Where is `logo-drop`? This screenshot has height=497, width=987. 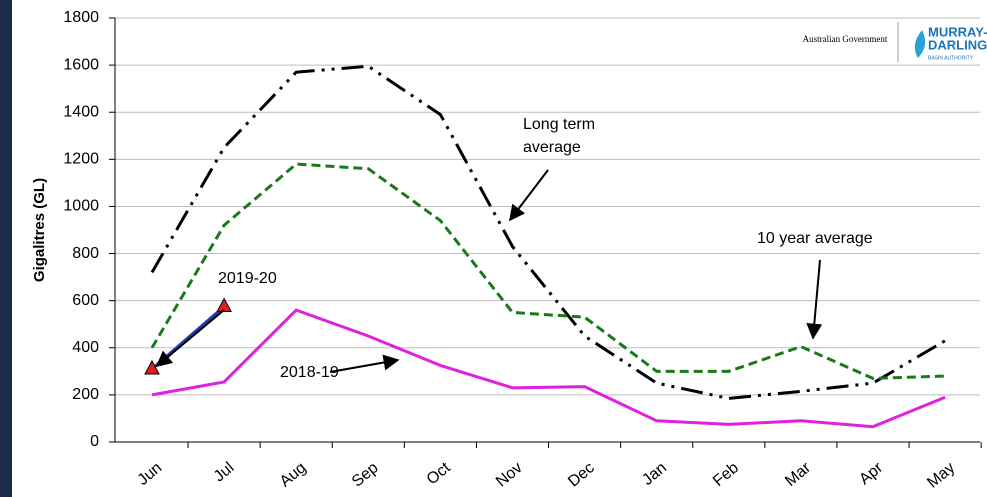
logo-drop is located at coordinates (920, 44).